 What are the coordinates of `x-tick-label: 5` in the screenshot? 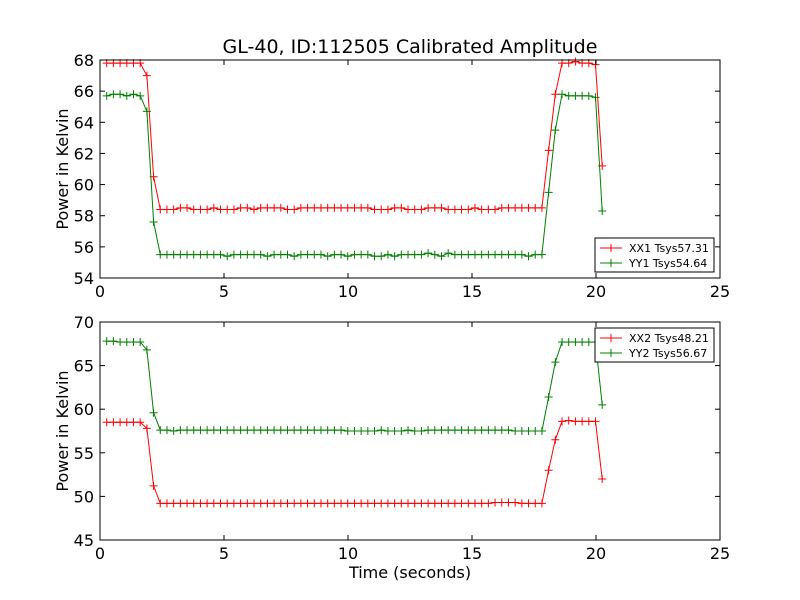 It's located at (224, 291).